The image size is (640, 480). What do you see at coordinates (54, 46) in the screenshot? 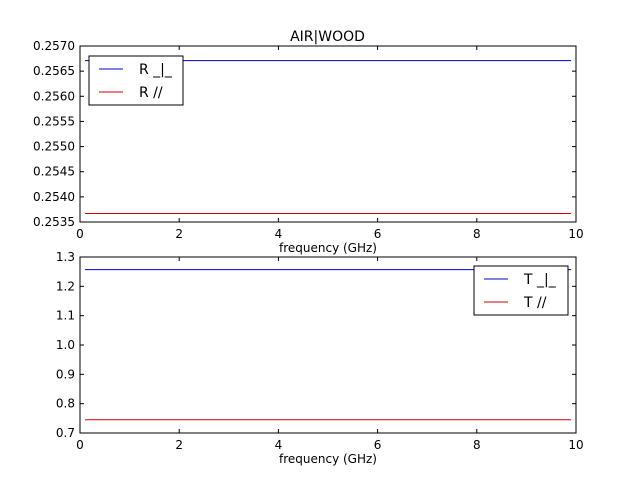
I see `y-tick-label: 0.2570` at bounding box center [54, 46].